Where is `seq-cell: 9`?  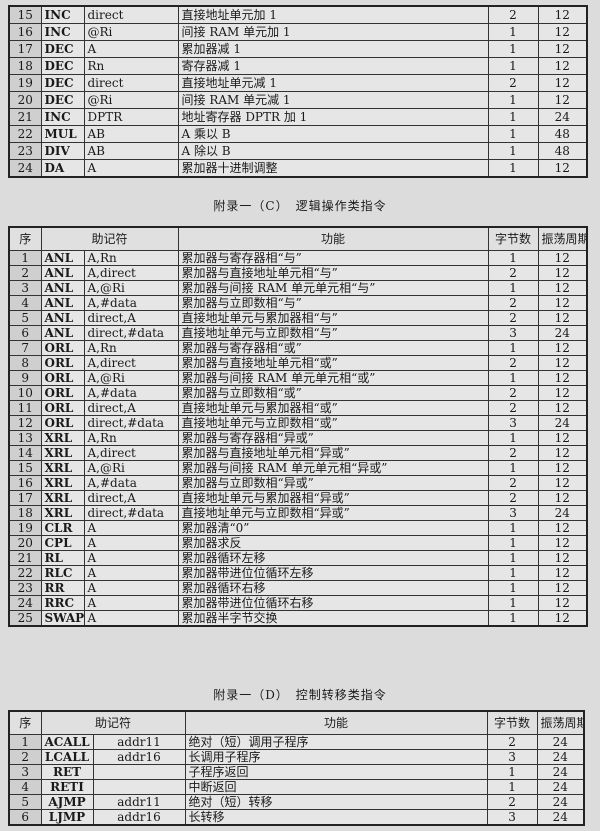 seq-cell: 9 is located at coordinates (25, 378).